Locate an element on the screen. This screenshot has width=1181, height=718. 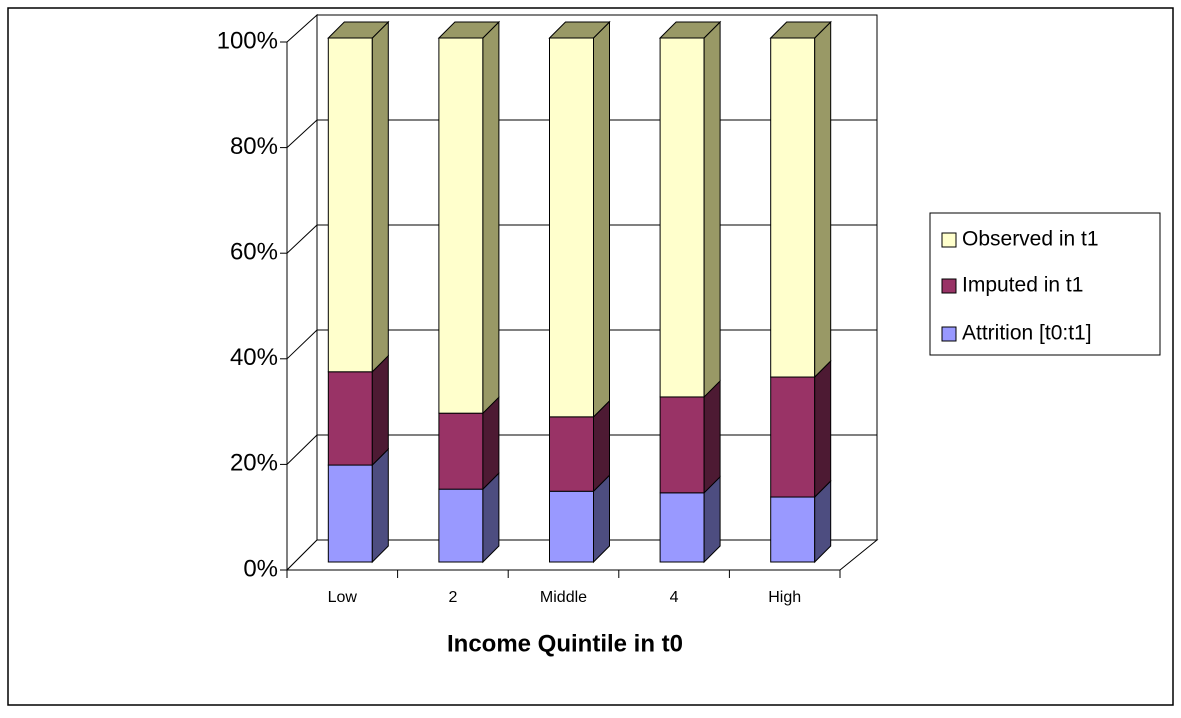
y-tick-label: 0% is located at coordinates (260, 568).